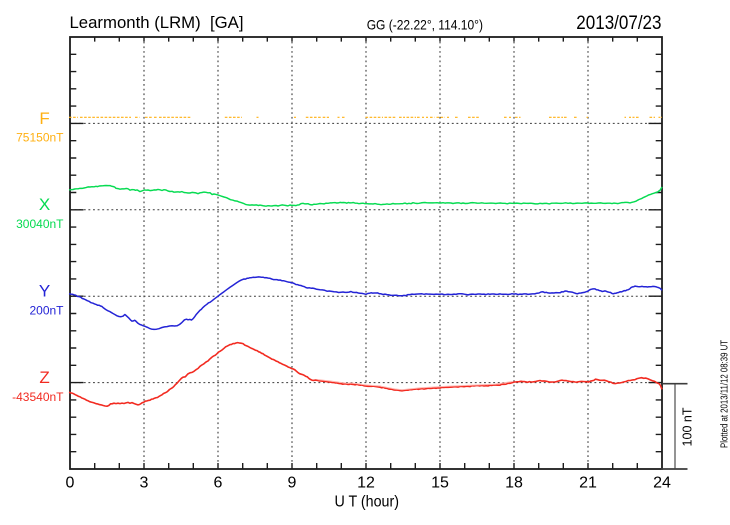 This screenshot has height=525, width=730. I want to click on svg-text: X, so click(44, 204).